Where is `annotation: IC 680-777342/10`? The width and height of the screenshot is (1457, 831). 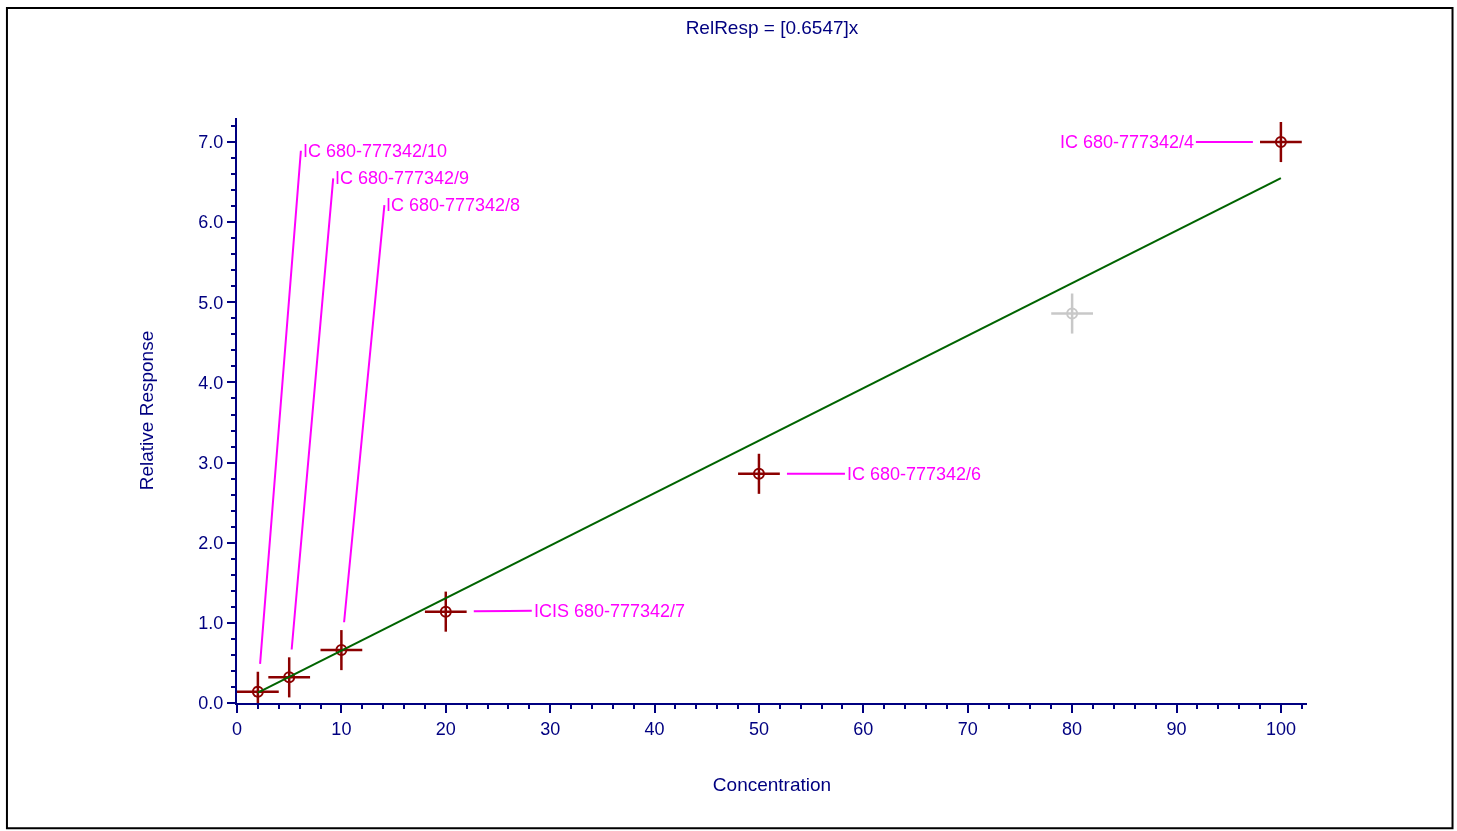 annotation: IC 680-777342/10 is located at coordinates (375, 151).